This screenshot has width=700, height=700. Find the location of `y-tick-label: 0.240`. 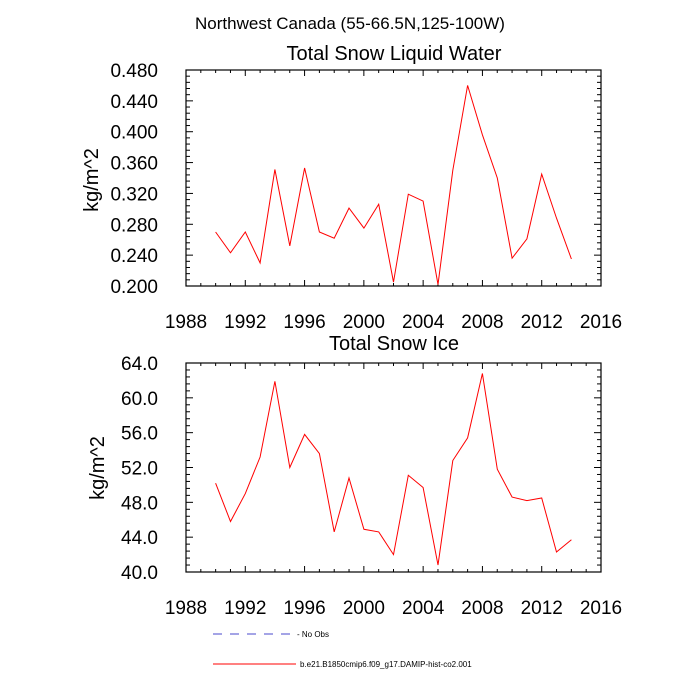

y-tick-label: 0.240 is located at coordinates (134, 256).